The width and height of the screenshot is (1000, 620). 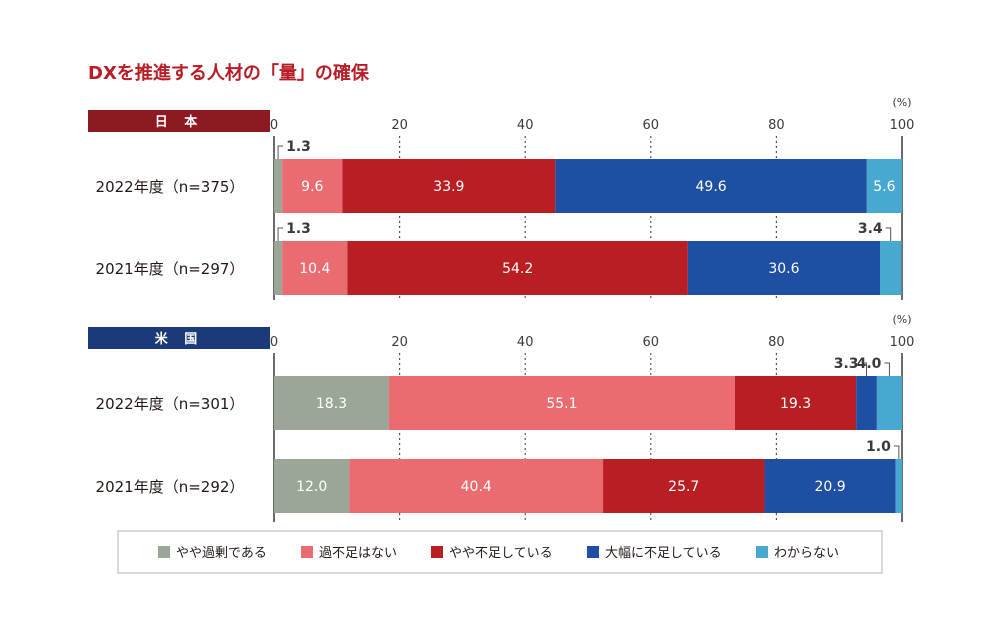 I want to click on legend-label: 大幅に不足している, so click(x=663, y=553).